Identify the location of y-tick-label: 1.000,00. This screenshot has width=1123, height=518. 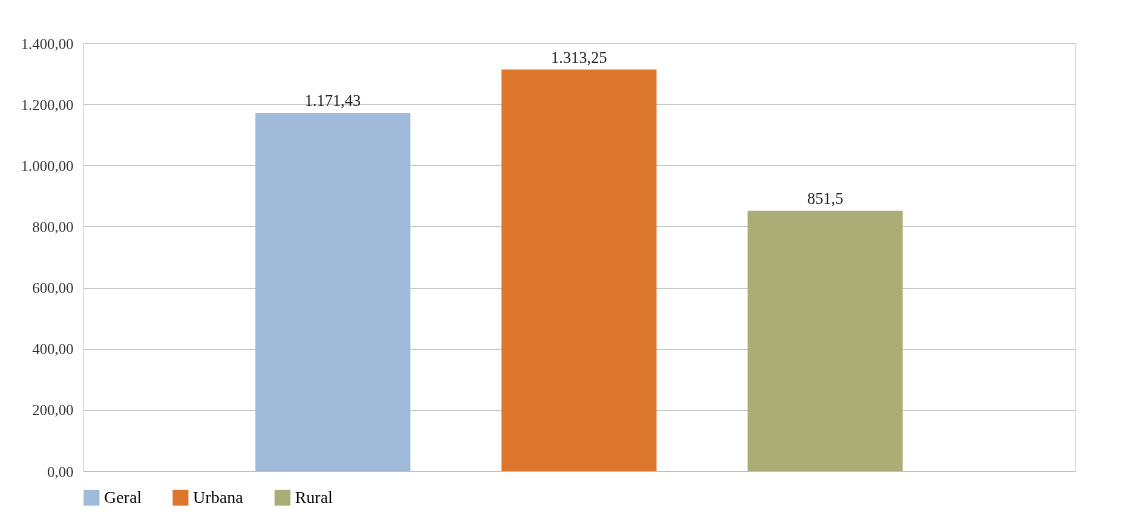
(47, 165).